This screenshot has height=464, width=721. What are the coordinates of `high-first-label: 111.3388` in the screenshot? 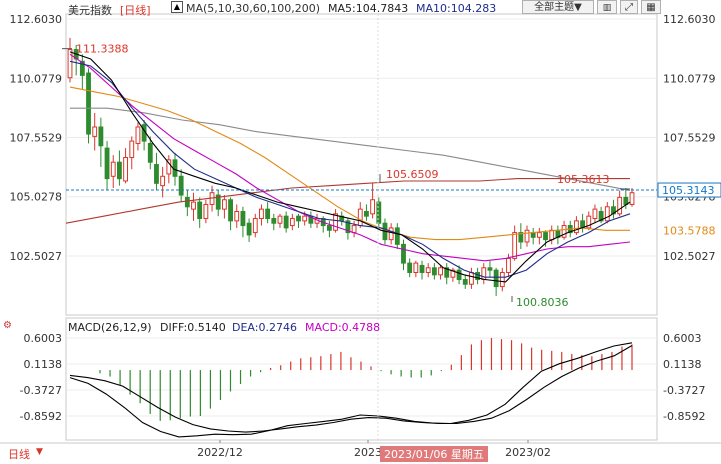 It's located at (102, 49).